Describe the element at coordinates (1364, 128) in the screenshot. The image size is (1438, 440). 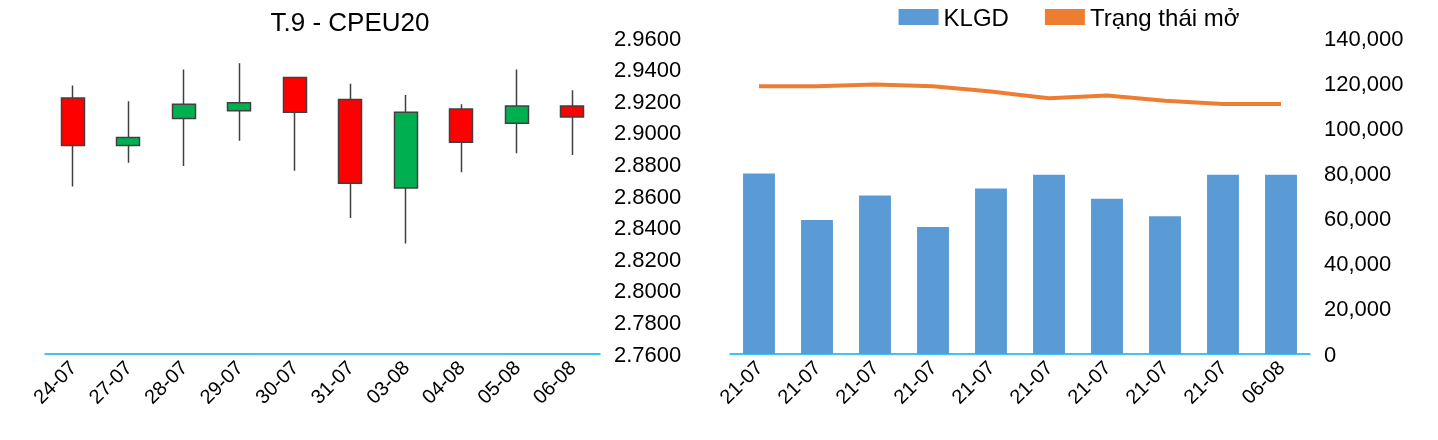
I see `y-tick-label: 100,000` at that location.